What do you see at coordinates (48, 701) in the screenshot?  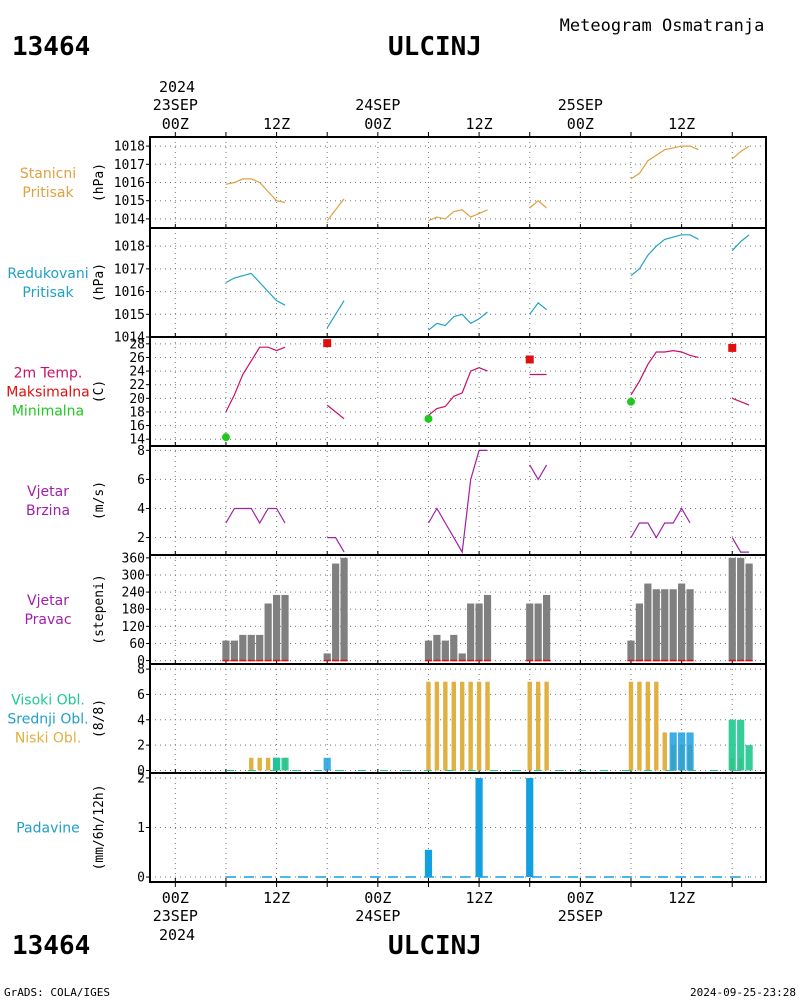 I see `cloud_cover-legend-label: Visoki Obl.` at bounding box center [48, 701].